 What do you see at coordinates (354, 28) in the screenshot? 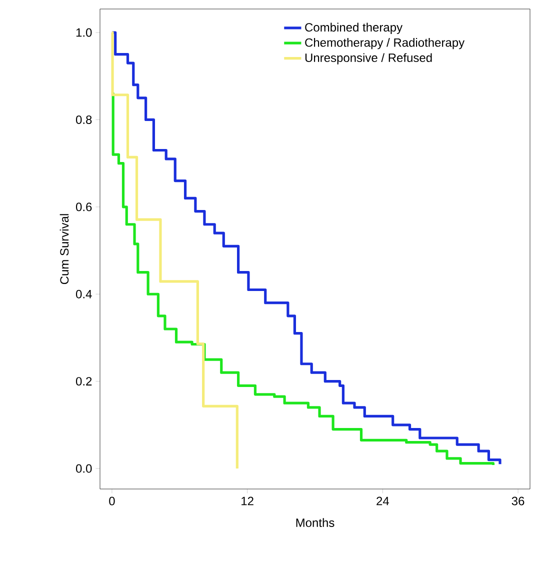
I see `legend-label: Combined therapy` at bounding box center [354, 28].